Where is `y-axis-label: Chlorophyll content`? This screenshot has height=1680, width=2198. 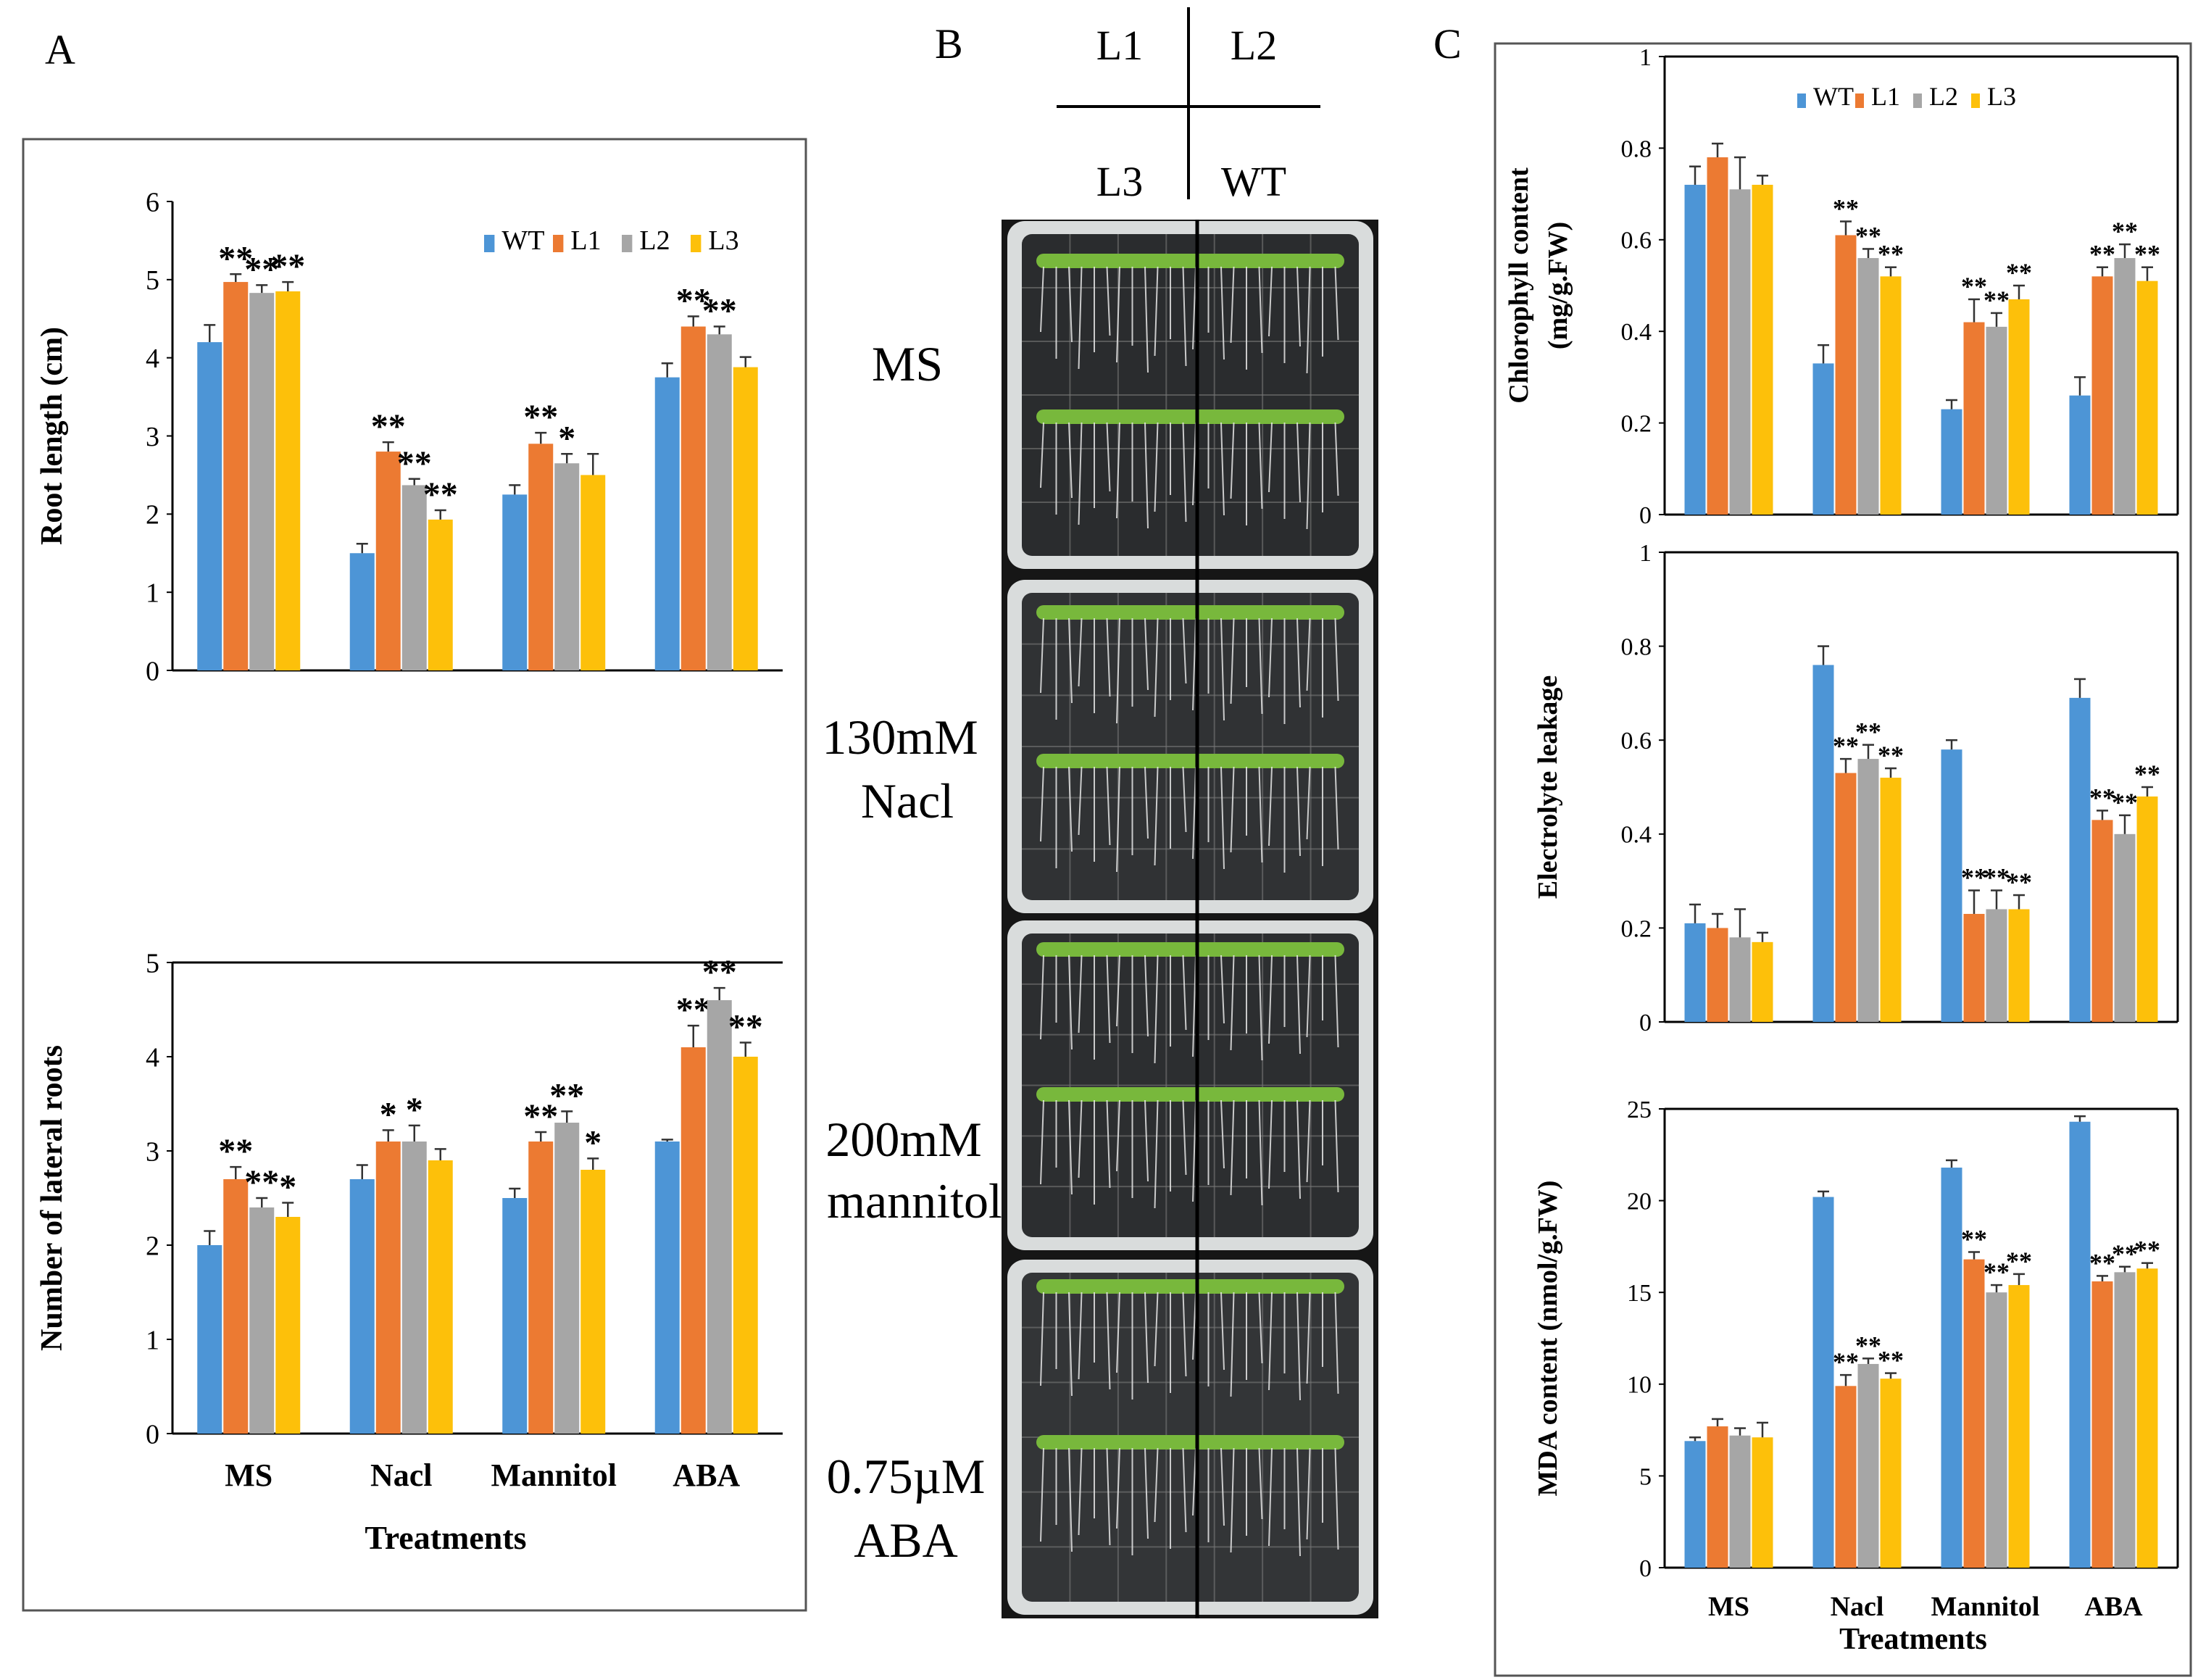
y-axis-label: Chlorophyll content is located at coordinates (1519, 285).